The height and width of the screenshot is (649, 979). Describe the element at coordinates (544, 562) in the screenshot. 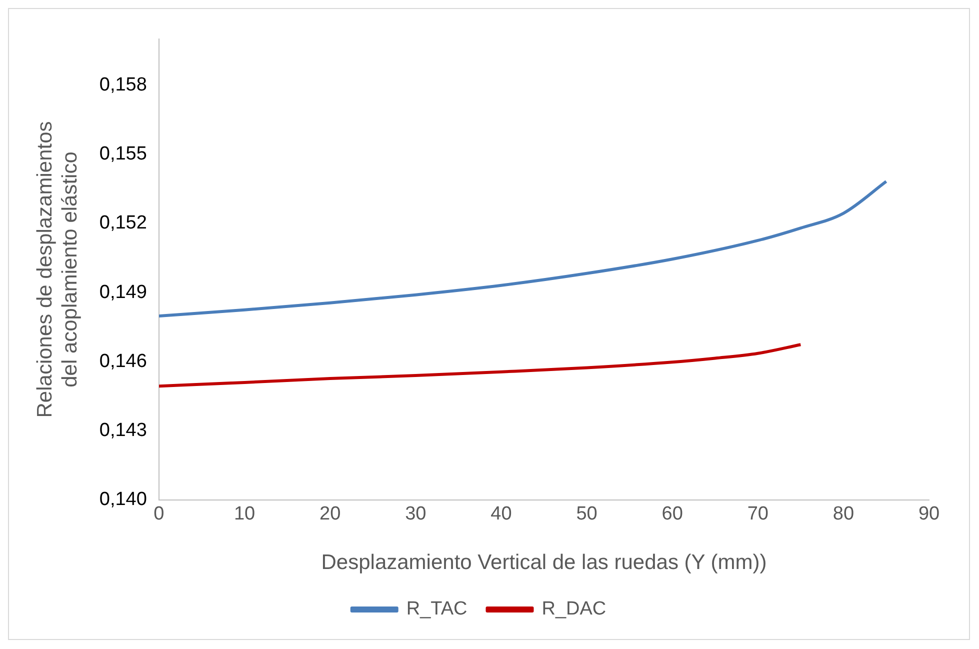

I see `x-axis-title: Desplazamiento Vertical de las ruedas (Y (mm))` at that location.